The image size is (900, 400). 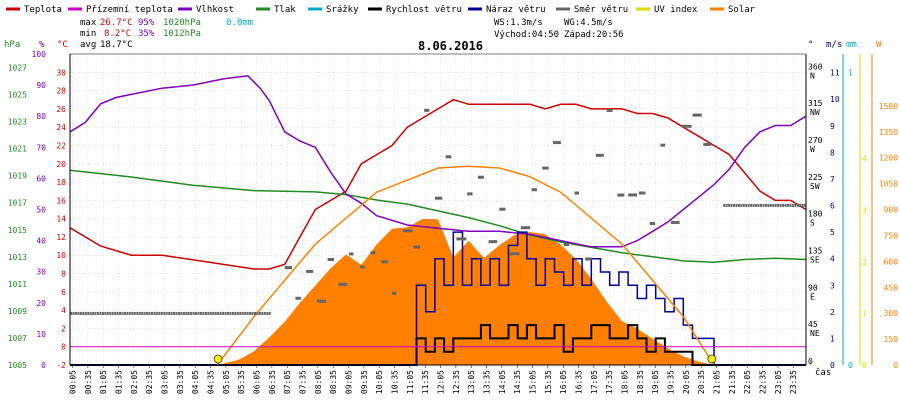 I want to click on legend-label-rain: Srážky, so click(x=342, y=10).